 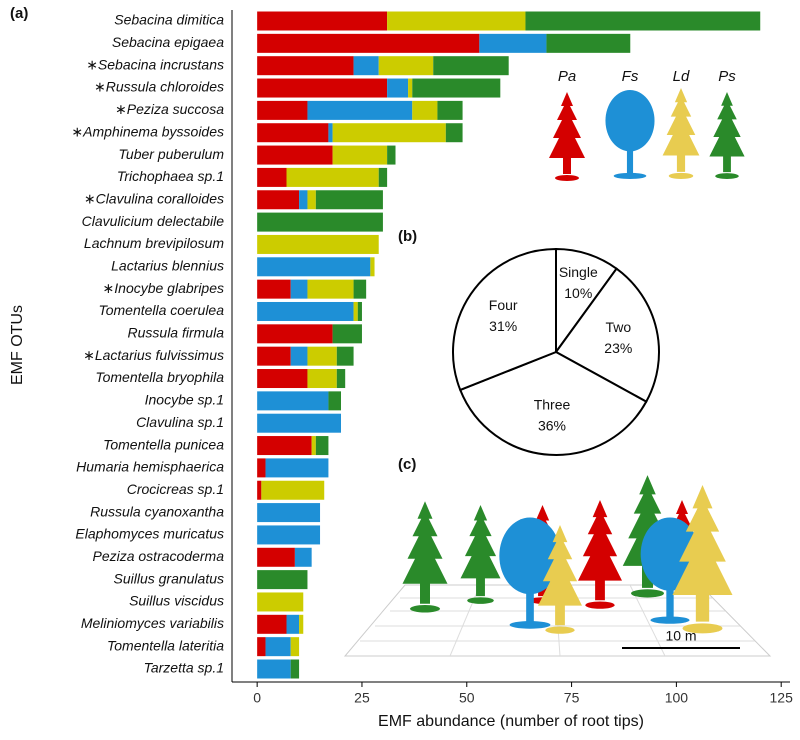 What do you see at coordinates (153, 221) in the screenshot?
I see `y-tick-label: Clavulicium delectabile` at bounding box center [153, 221].